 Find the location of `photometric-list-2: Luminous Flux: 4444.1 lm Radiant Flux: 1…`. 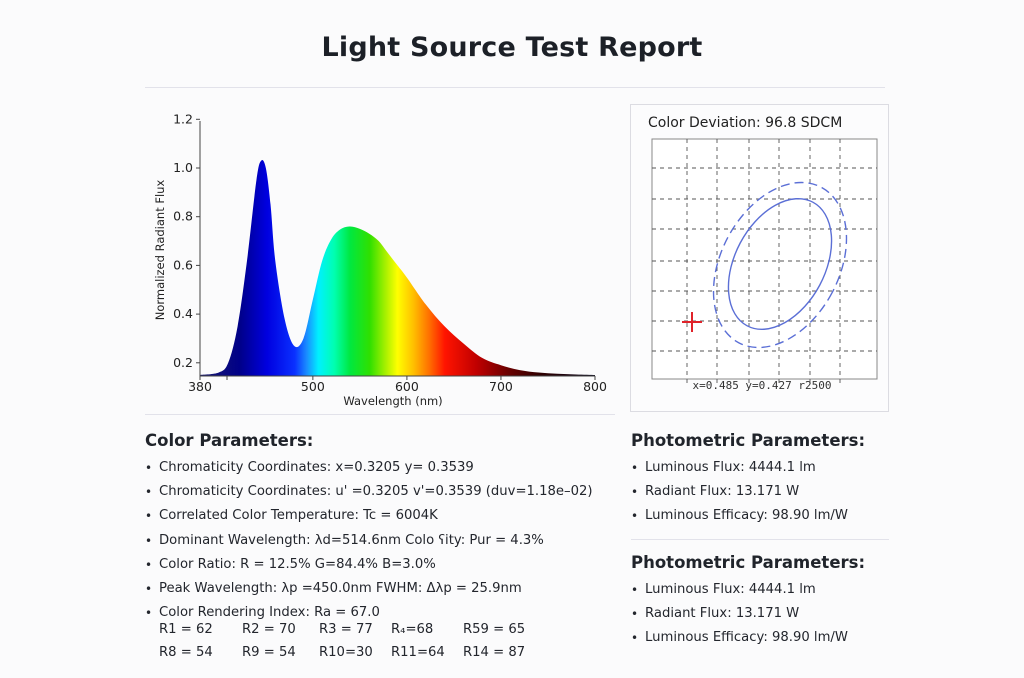

photometric-list-2: Luminous Flux: 4444.1 lm Radiant Flux: 1… is located at coordinates (739, 614).